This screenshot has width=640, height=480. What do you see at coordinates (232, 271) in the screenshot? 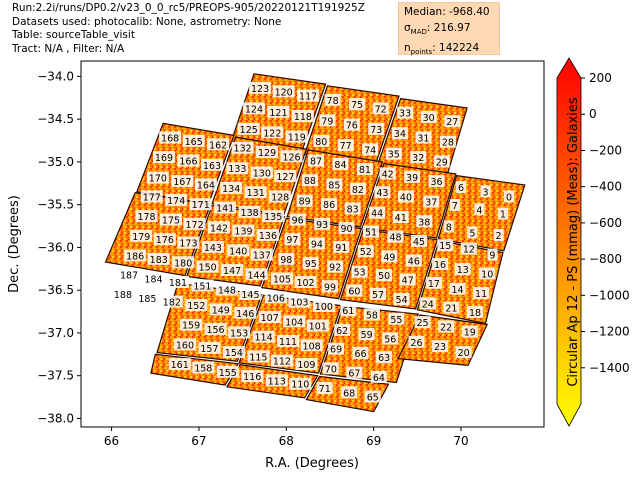
I see `patch-label: 147` at bounding box center [232, 271].